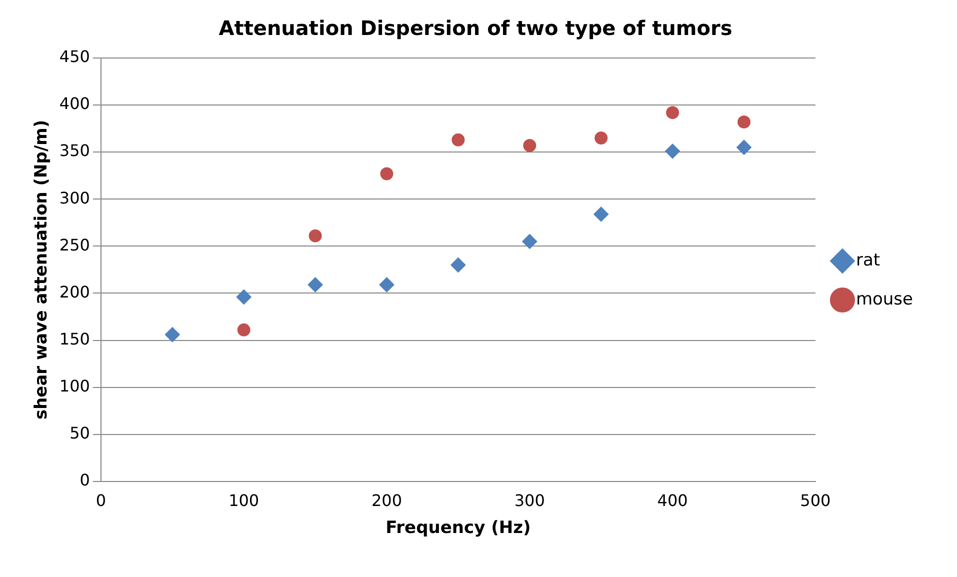  What do you see at coordinates (672, 500) in the screenshot?
I see `x-tick-label: 400` at bounding box center [672, 500].